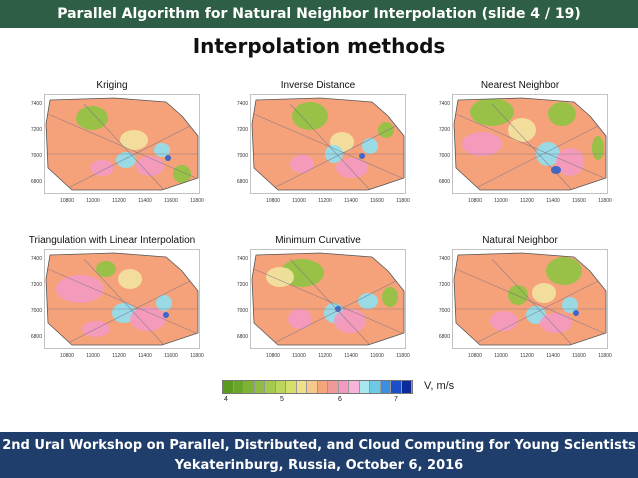 The width and height of the screenshot is (638, 478). I want to click on map-base-region, so click(328, 144).